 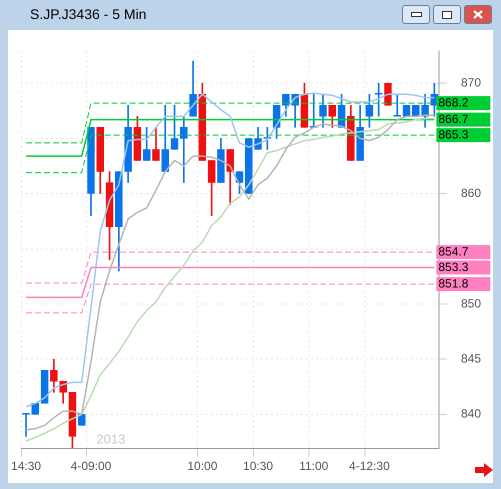 I want to click on data-label: 865.3, so click(x=453, y=134).